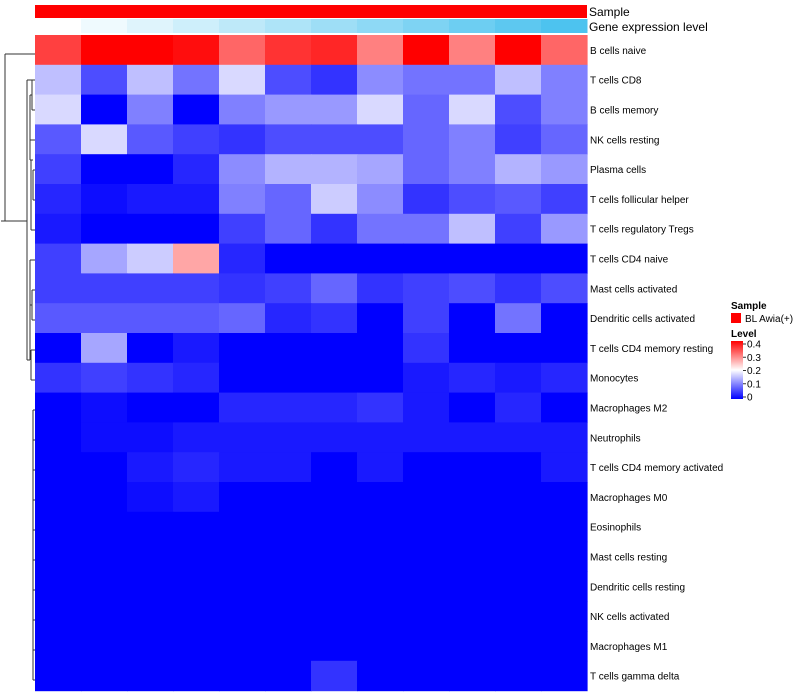 This screenshot has height=700, width=800. I want to click on row-label: Mast cells activated, so click(633, 289).